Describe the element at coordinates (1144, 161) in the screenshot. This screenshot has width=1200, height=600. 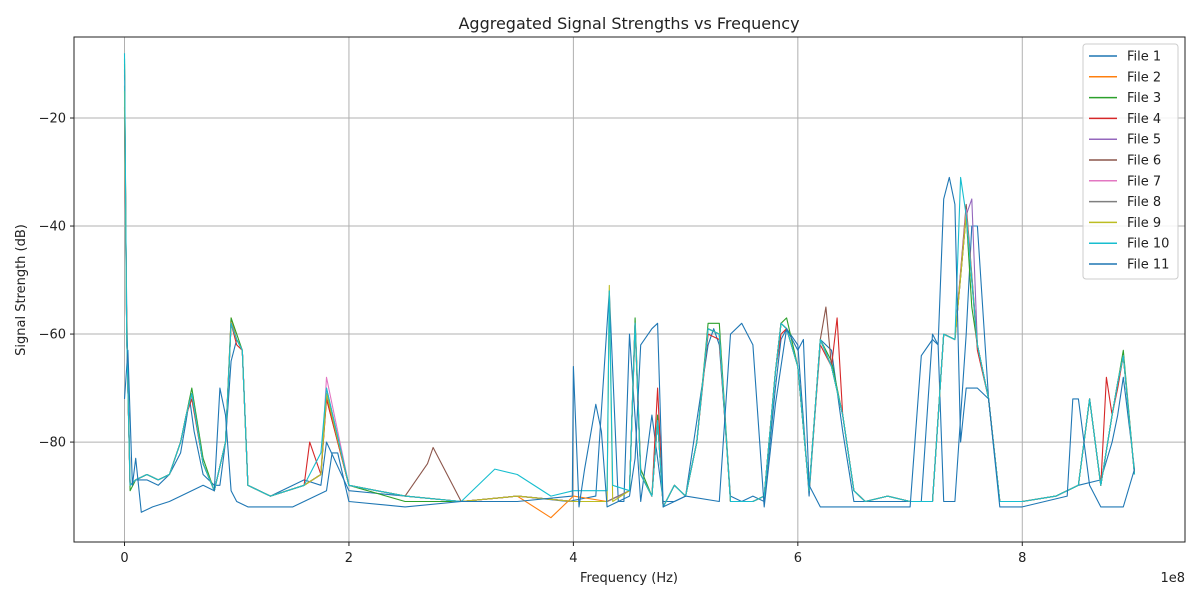
I see `legend-label: File 6` at that location.